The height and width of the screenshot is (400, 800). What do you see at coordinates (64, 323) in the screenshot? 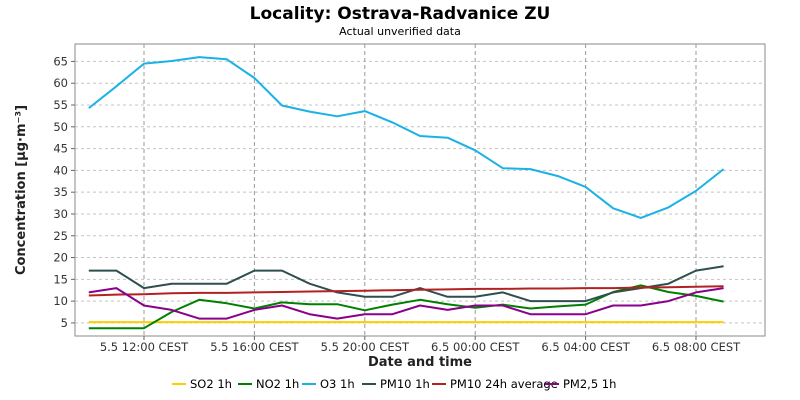
I see `y-tick-label: 5` at bounding box center [64, 323].